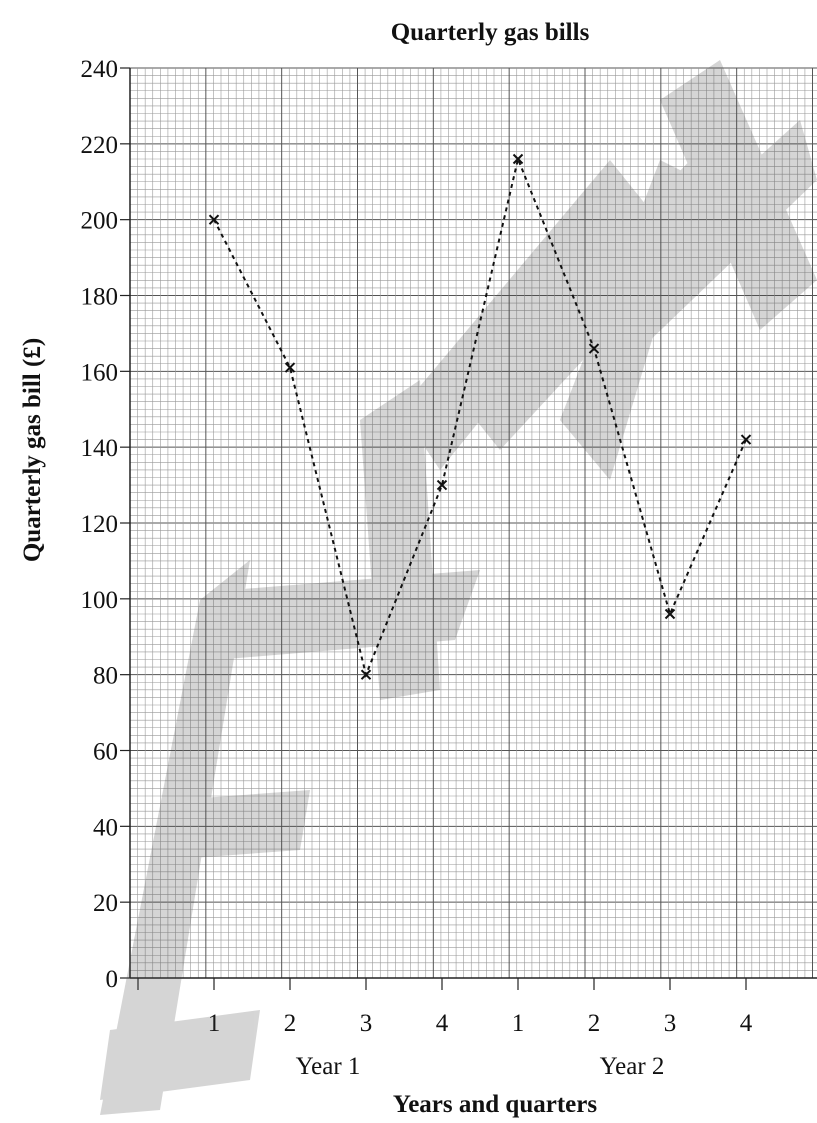  What do you see at coordinates (105, 827) in the screenshot?
I see `y-tick-label: 40` at bounding box center [105, 827].